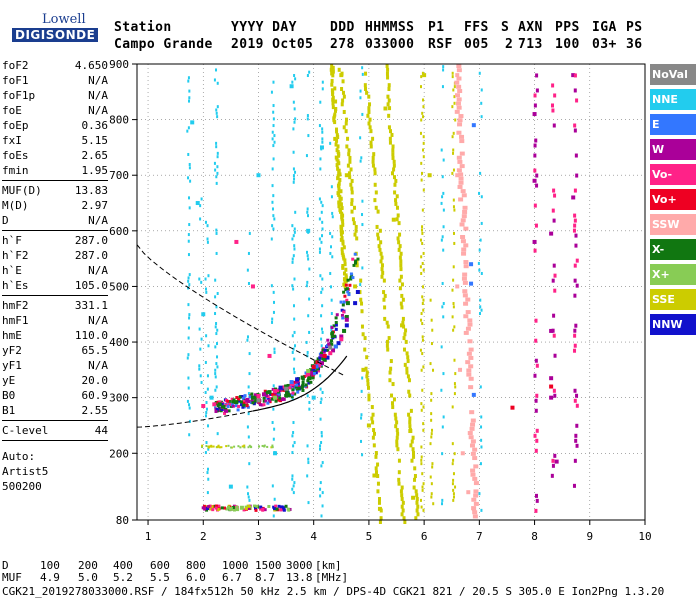 The image size is (700, 600). I want to click on profile-topside-extrapolation, so click(240, 310).